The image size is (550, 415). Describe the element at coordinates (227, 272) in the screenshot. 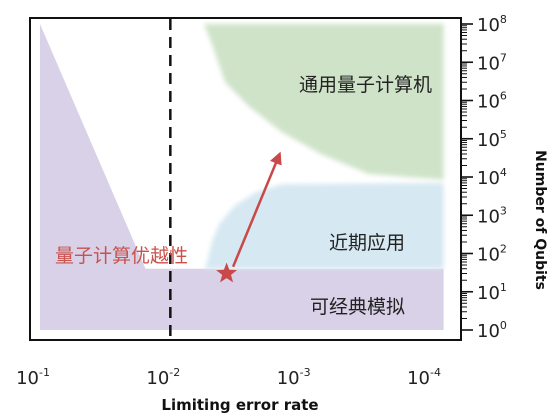

I see `star-marker` at that location.